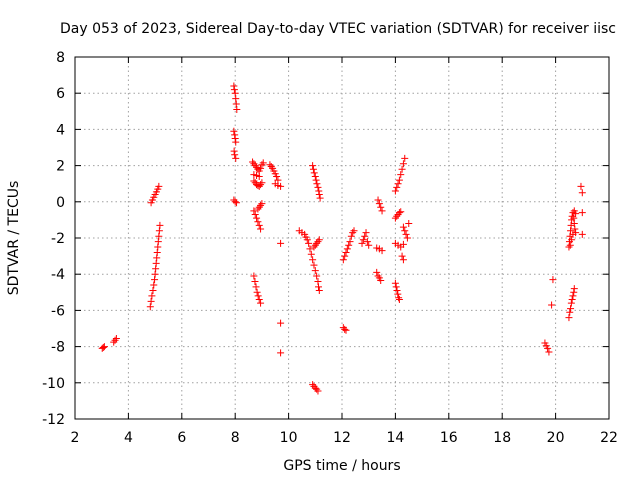 The width and height of the screenshot is (640, 480). What do you see at coordinates (53, 384) in the screenshot?
I see `y-tick-label: -10` at bounding box center [53, 384].